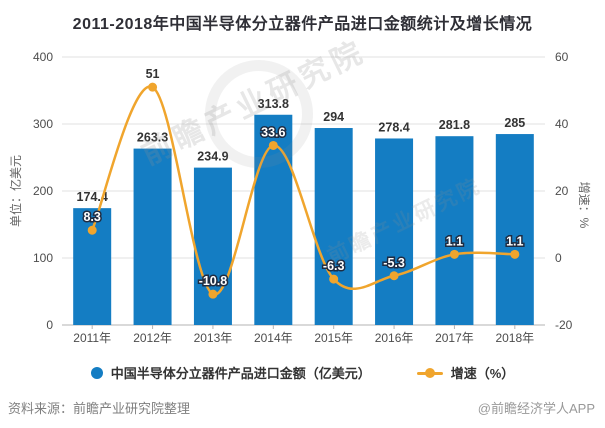 This screenshot has width=605, height=428. I want to click on svg-text: 313.8, so click(273, 104).